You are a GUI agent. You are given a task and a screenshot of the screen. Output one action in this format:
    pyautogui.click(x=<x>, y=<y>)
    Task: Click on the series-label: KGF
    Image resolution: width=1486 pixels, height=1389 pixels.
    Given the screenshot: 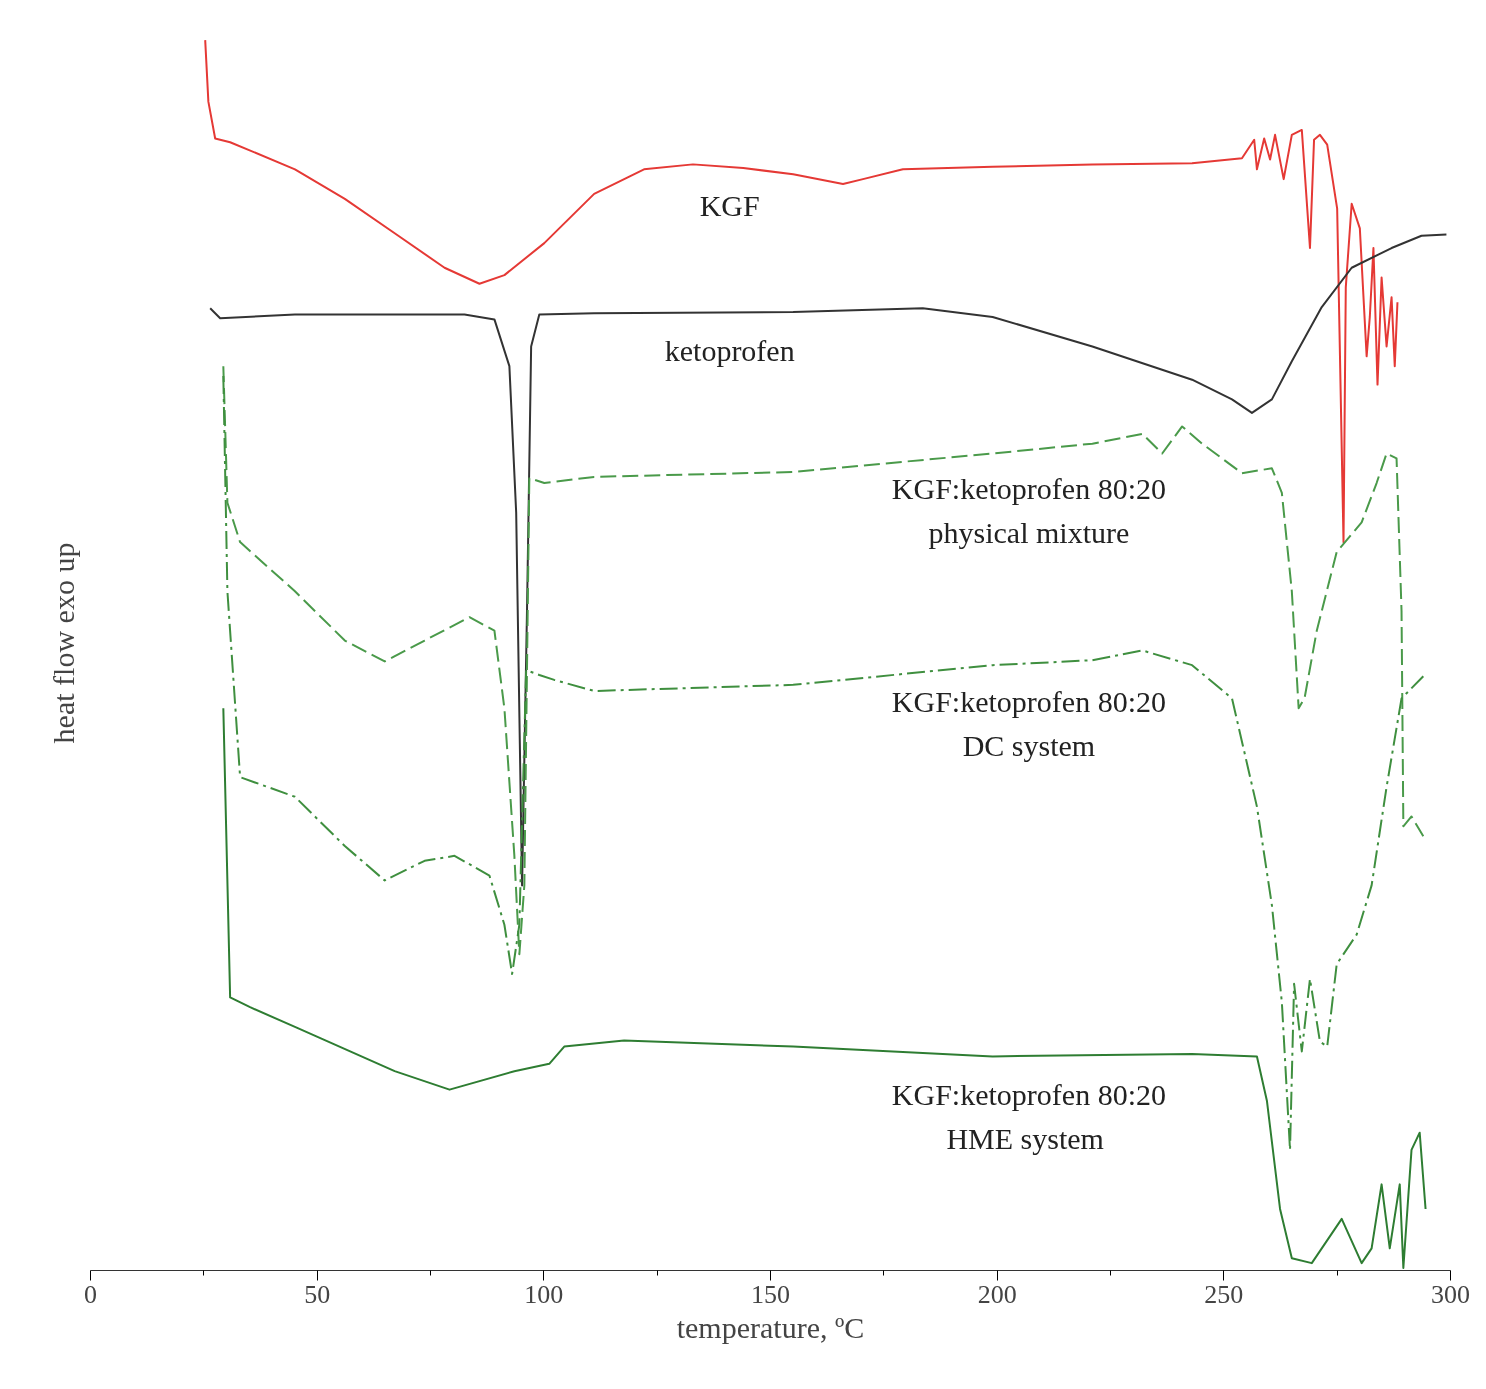 What is the action you would take?
    pyautogui.click(x=729, y=206)
    